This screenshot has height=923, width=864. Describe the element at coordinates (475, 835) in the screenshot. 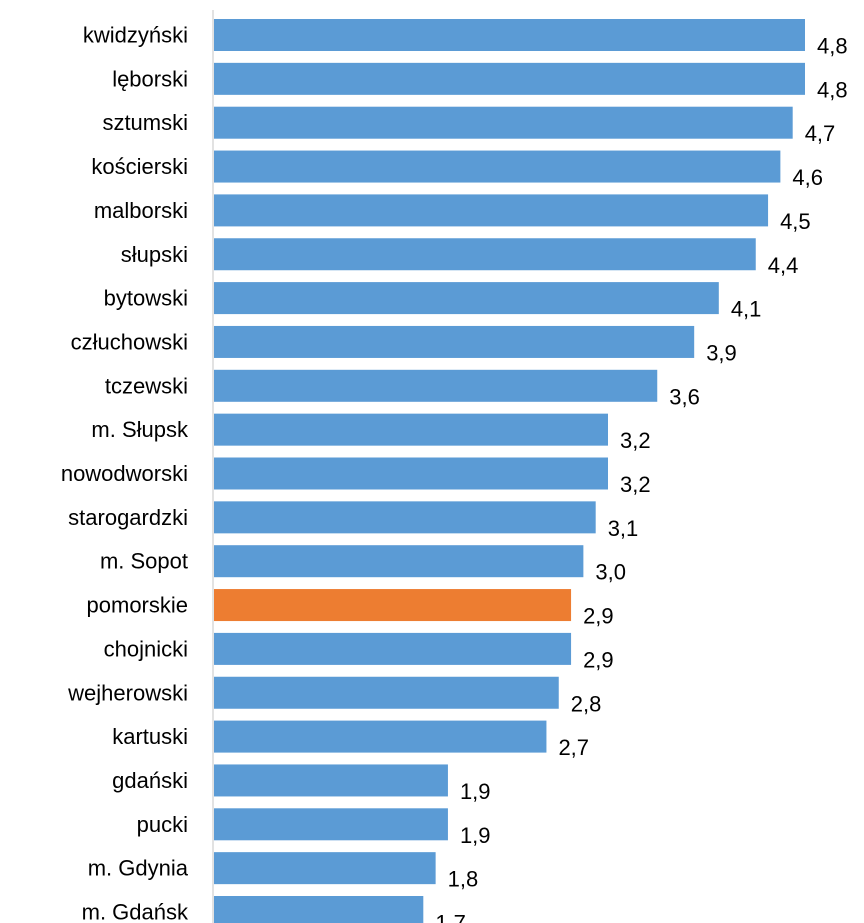

I see `value-label-pucki: 1,9` at that location.